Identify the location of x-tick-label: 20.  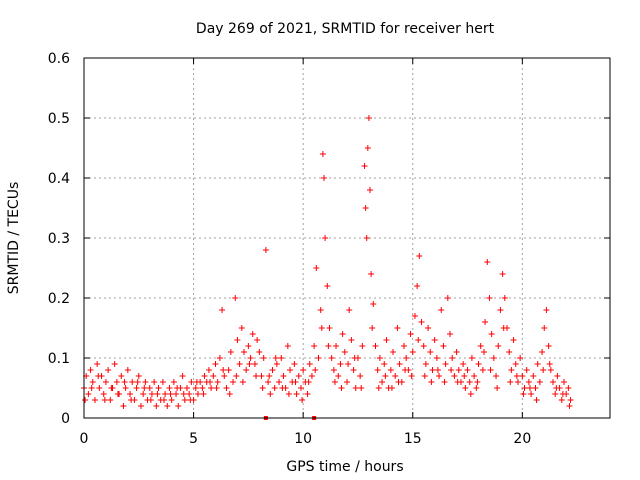
(522, 439).